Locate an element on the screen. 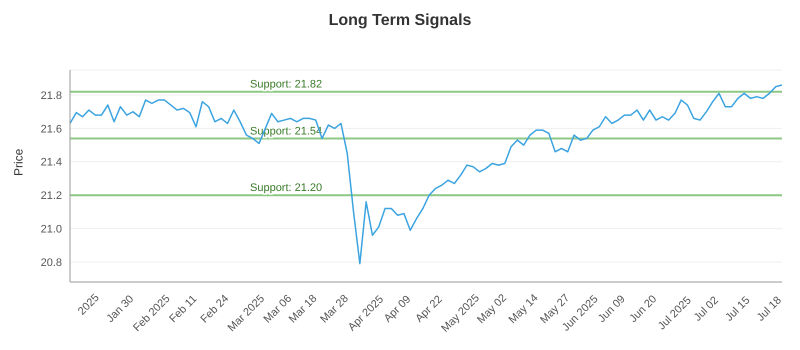 This screenshot has height=350, width=800. y-tick-label: 21.6 is located at coordinates (51, 129).